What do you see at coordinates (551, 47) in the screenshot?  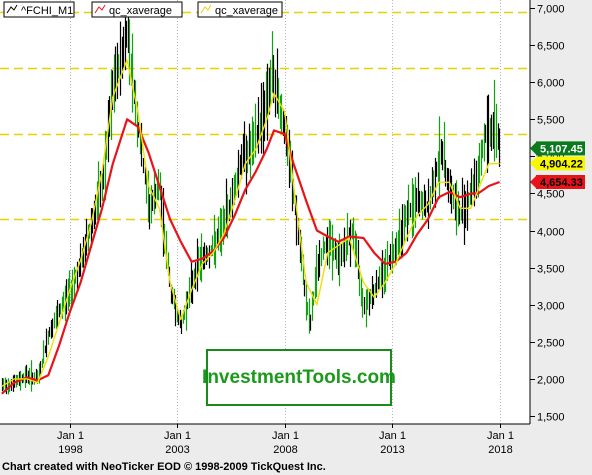 I see `y-tick-label: 6,500` at bounding box center [551, 47].